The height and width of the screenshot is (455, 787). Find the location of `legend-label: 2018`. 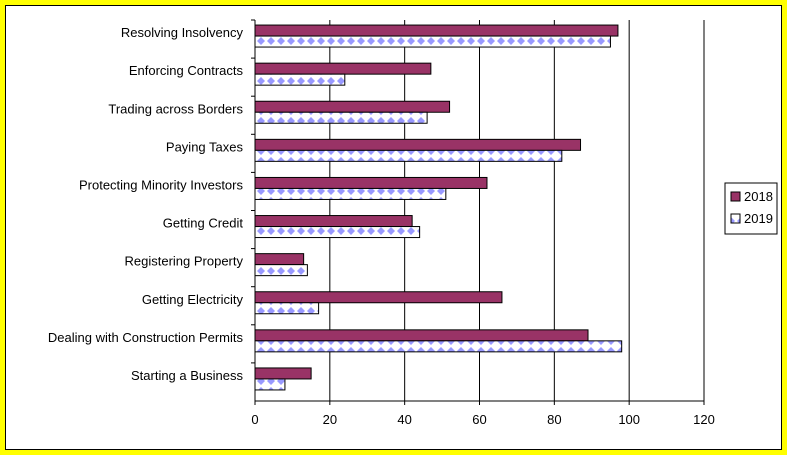

legend-label: 2018 is located at coordinates (758, 196).